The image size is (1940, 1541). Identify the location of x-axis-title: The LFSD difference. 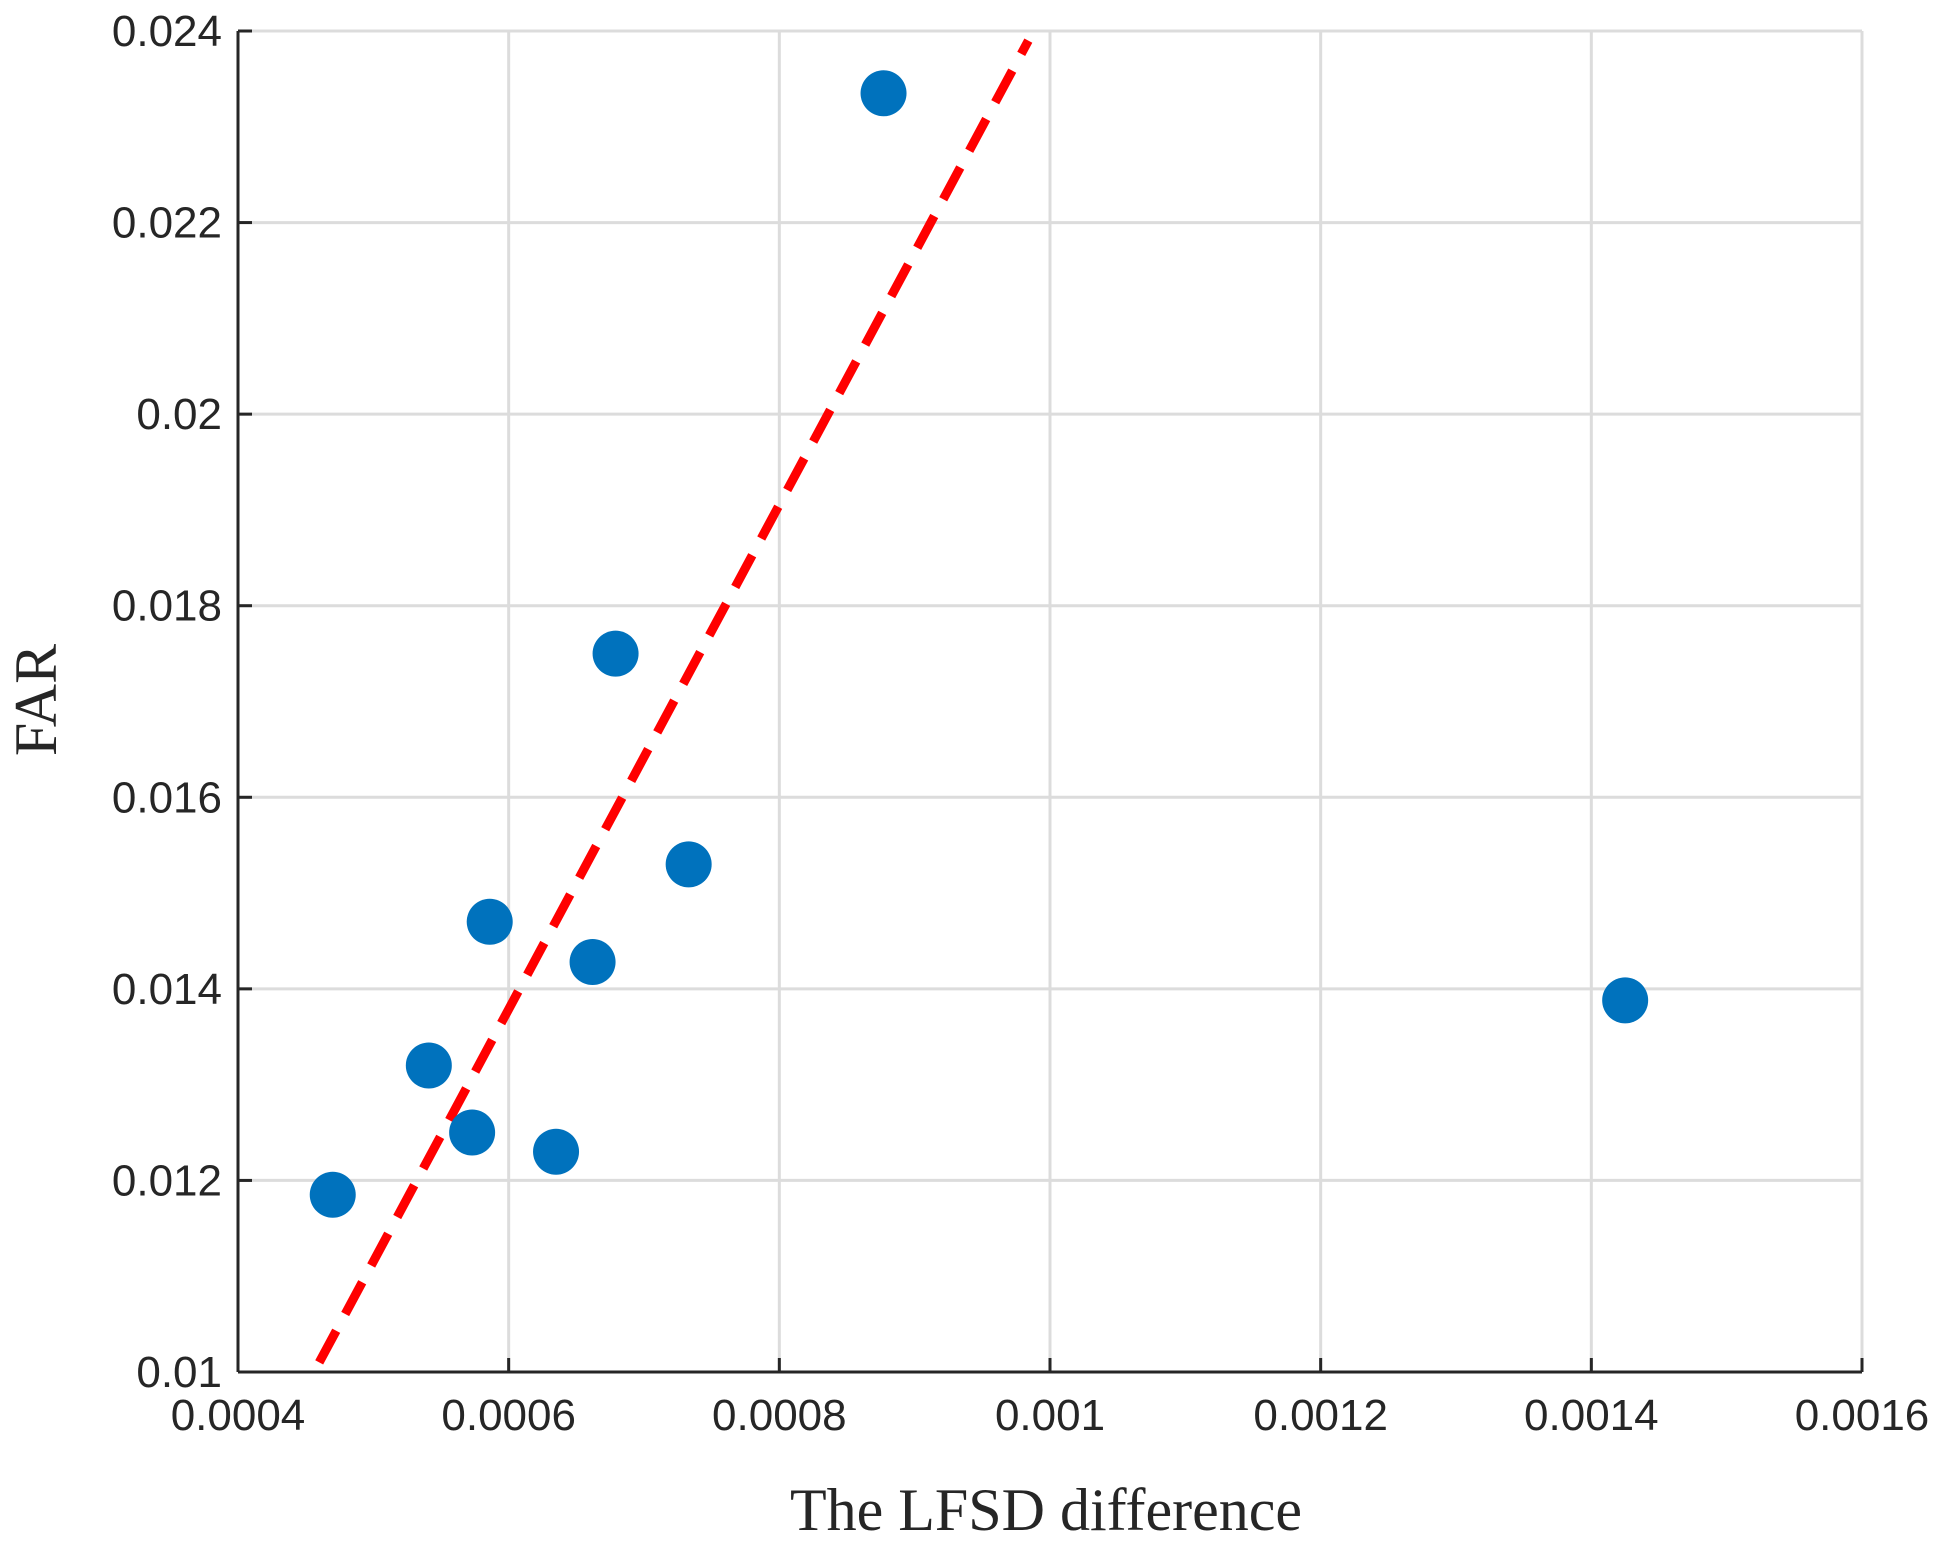
(1046, 1509).